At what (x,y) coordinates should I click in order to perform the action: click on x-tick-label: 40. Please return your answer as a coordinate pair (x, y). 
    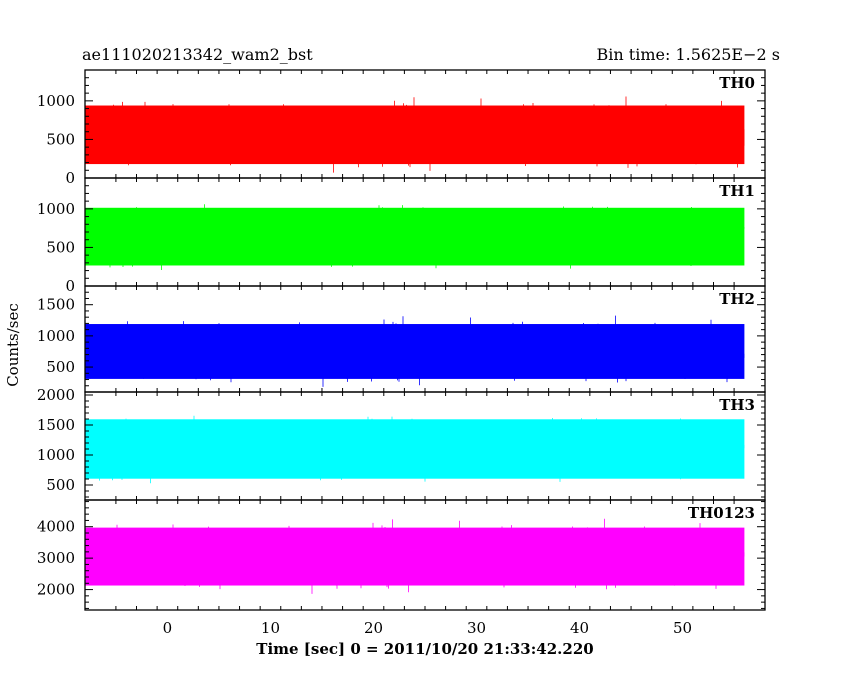
    Looking at the image, I should click on (579, 628).